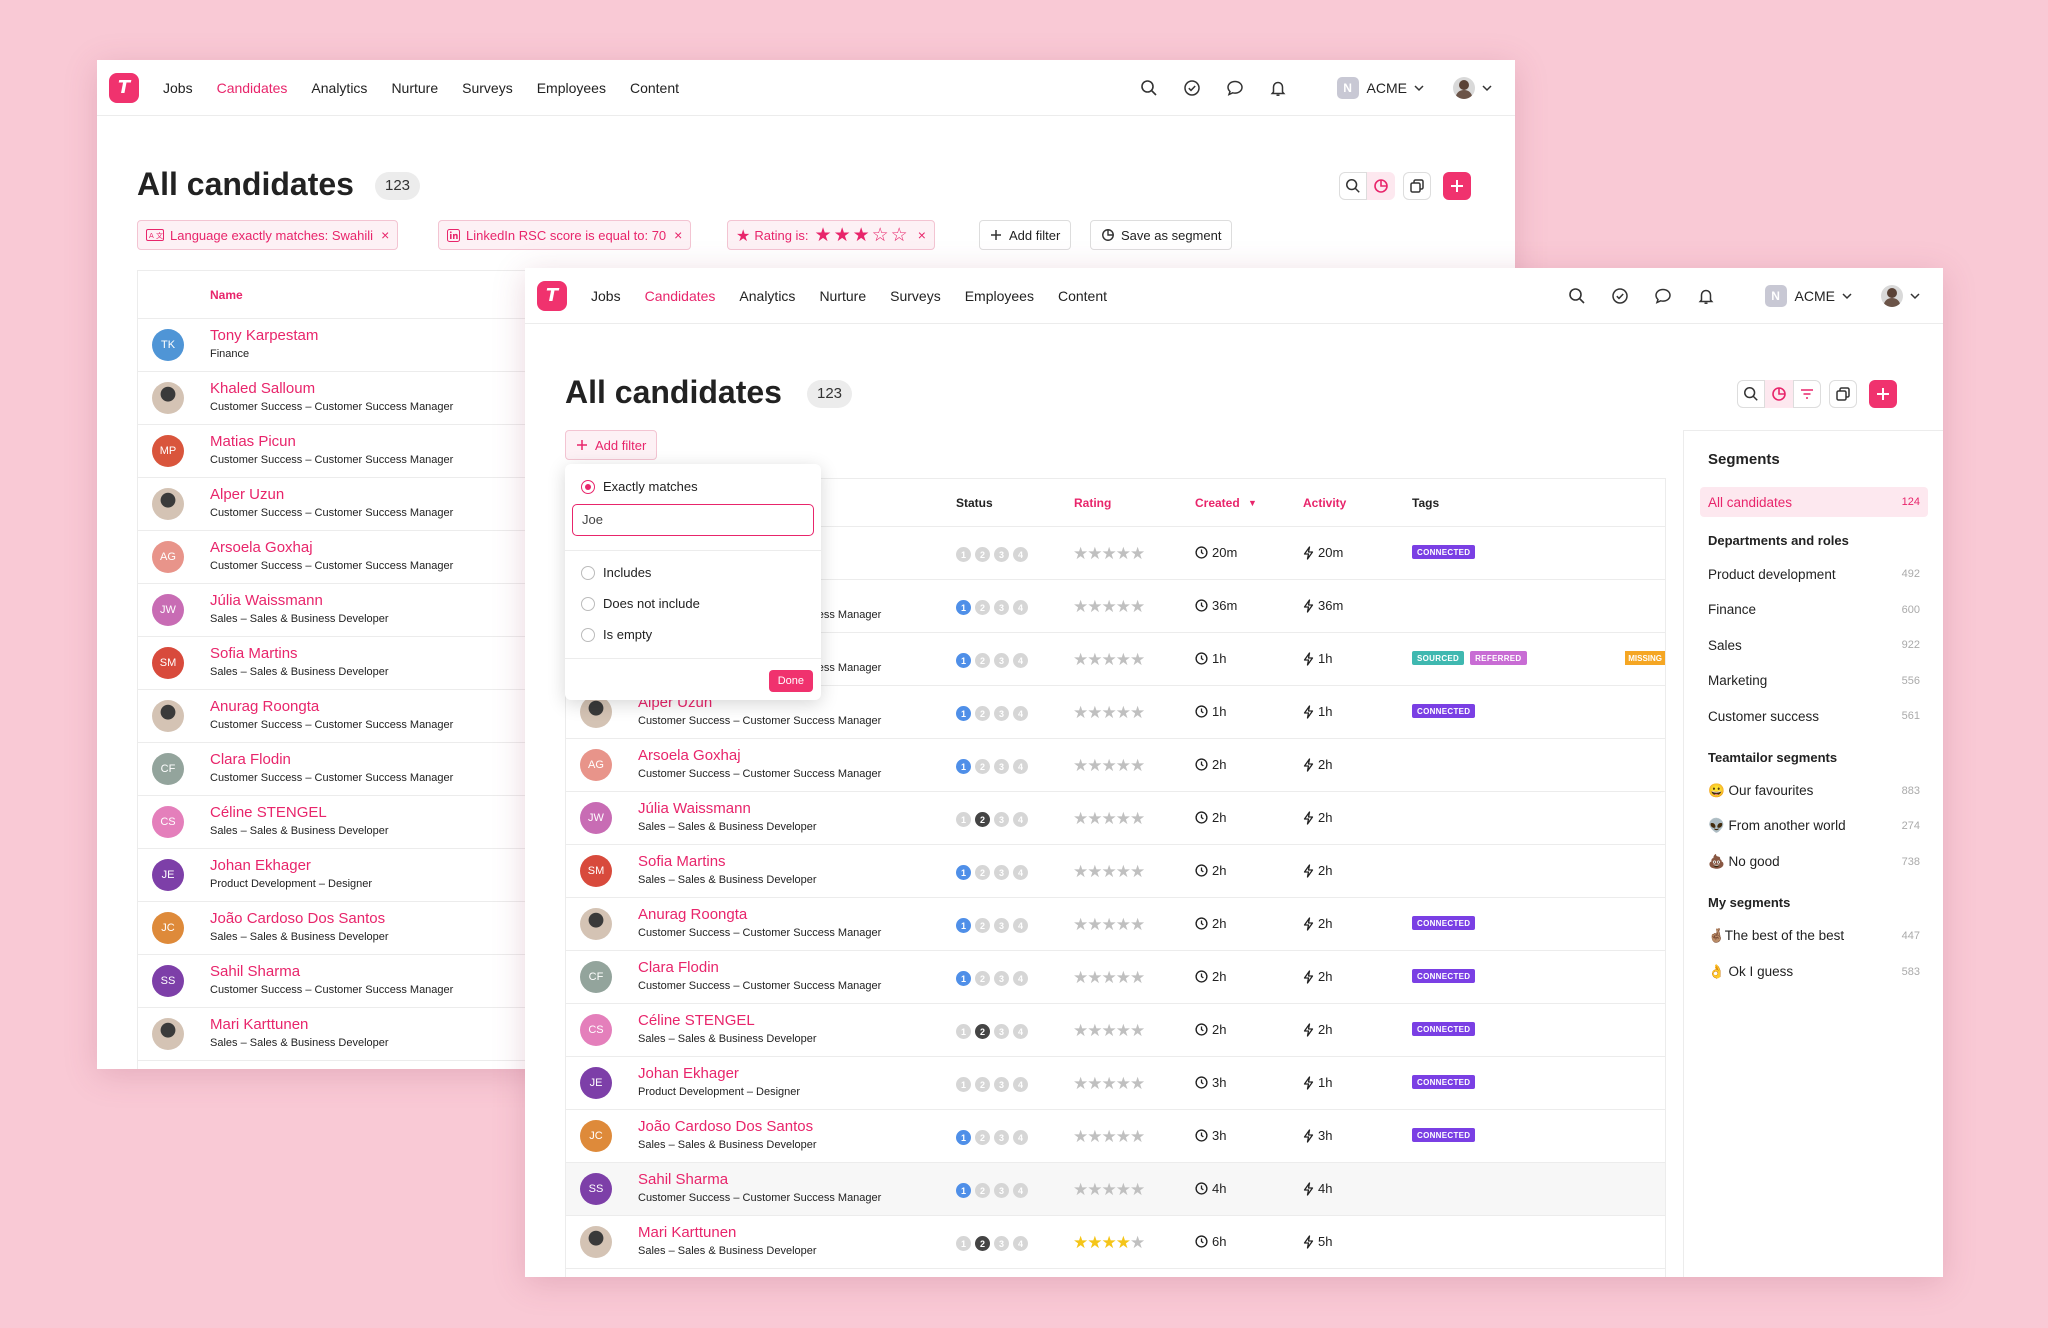 This screenshot has width=2048, height=1328. I want to click on candidate-name: João Cardoso Dos Santos, so click(298, 918).